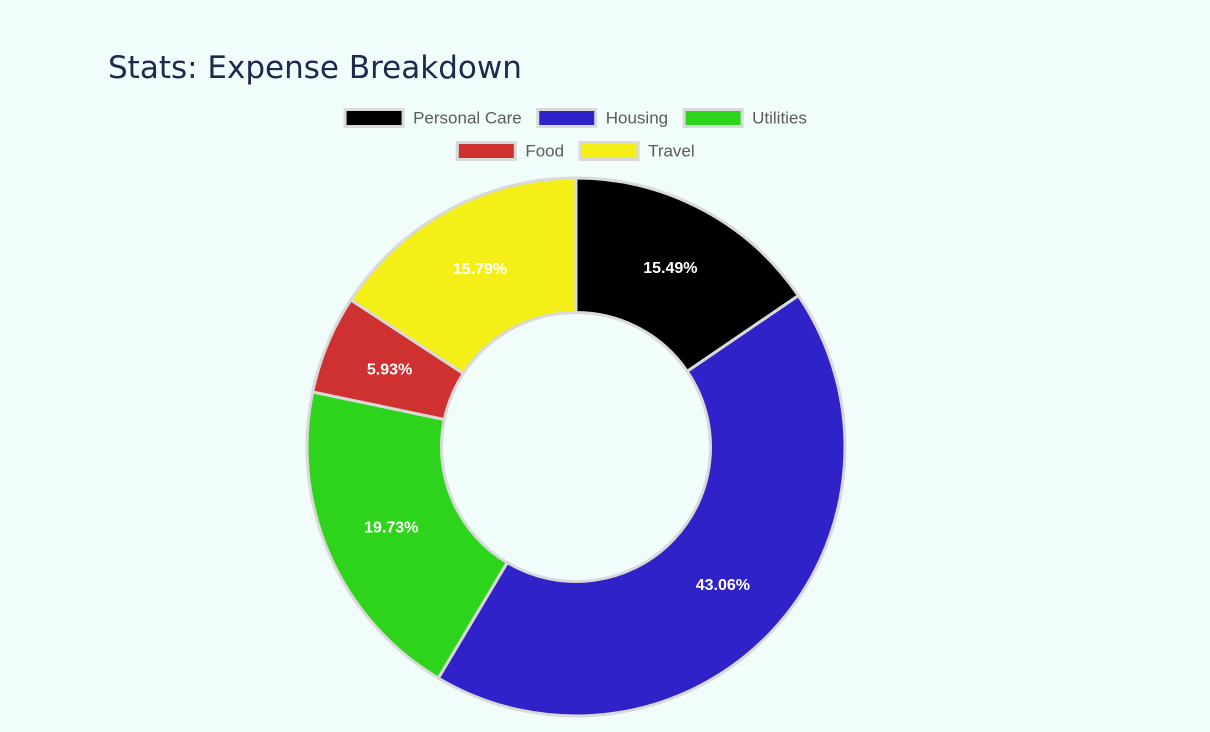 The width and height of the screenshot is (1210, 732). Describe the element at coordinates (486, 151) in the screenshot. I see `legend-swatch-food` at that location.